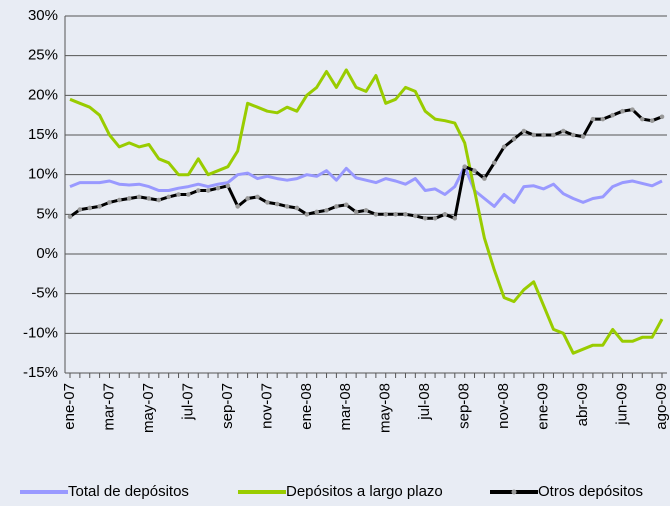 This screenshot has height=506, width=670. What do you see at coordinates (464, 406) in the screenshot?
I see `x-tick-label: sep-08` at bounding box center [464, 406].